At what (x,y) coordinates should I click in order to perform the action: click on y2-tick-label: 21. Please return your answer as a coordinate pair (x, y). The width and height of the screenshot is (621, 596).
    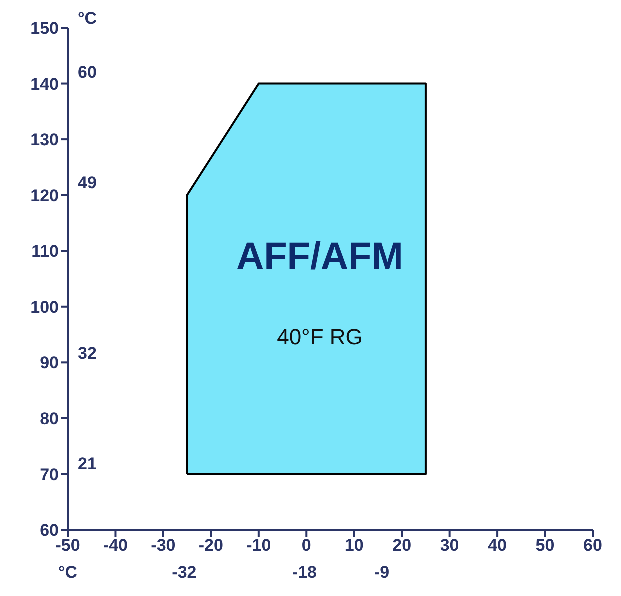
    Looking at the image, I should click on (87, 464).